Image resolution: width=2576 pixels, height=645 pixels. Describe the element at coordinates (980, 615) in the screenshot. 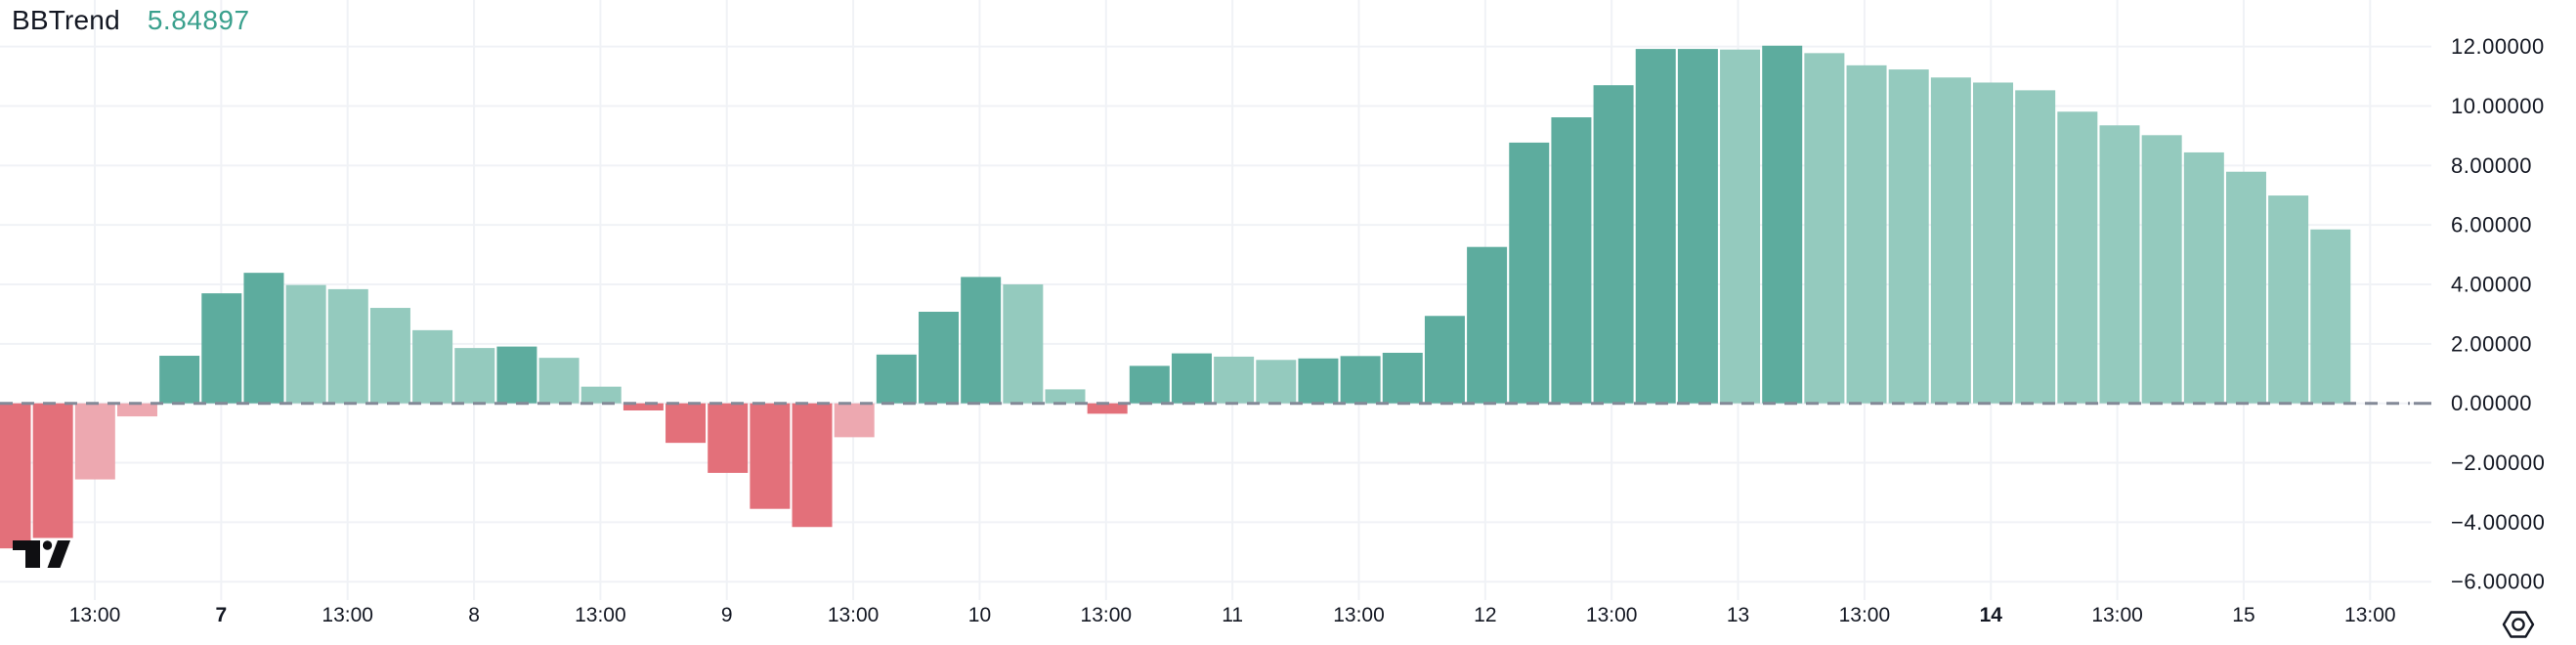

I see `time-axis-label: 10` at that location.